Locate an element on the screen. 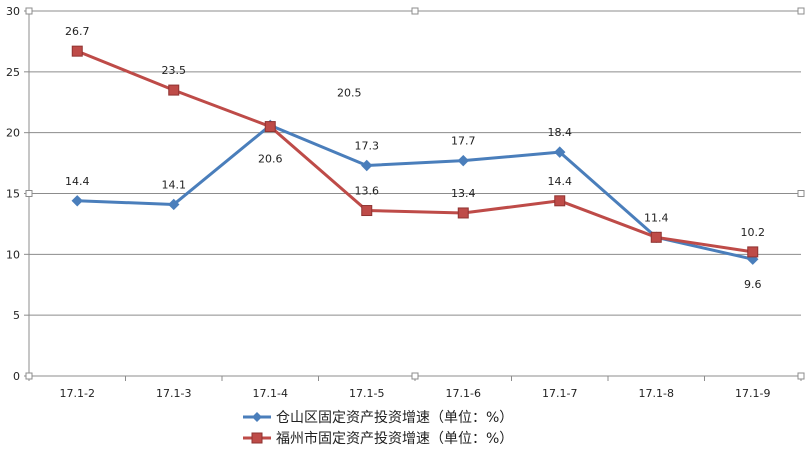  legend-marker-square is located at coordinates (257, 438).